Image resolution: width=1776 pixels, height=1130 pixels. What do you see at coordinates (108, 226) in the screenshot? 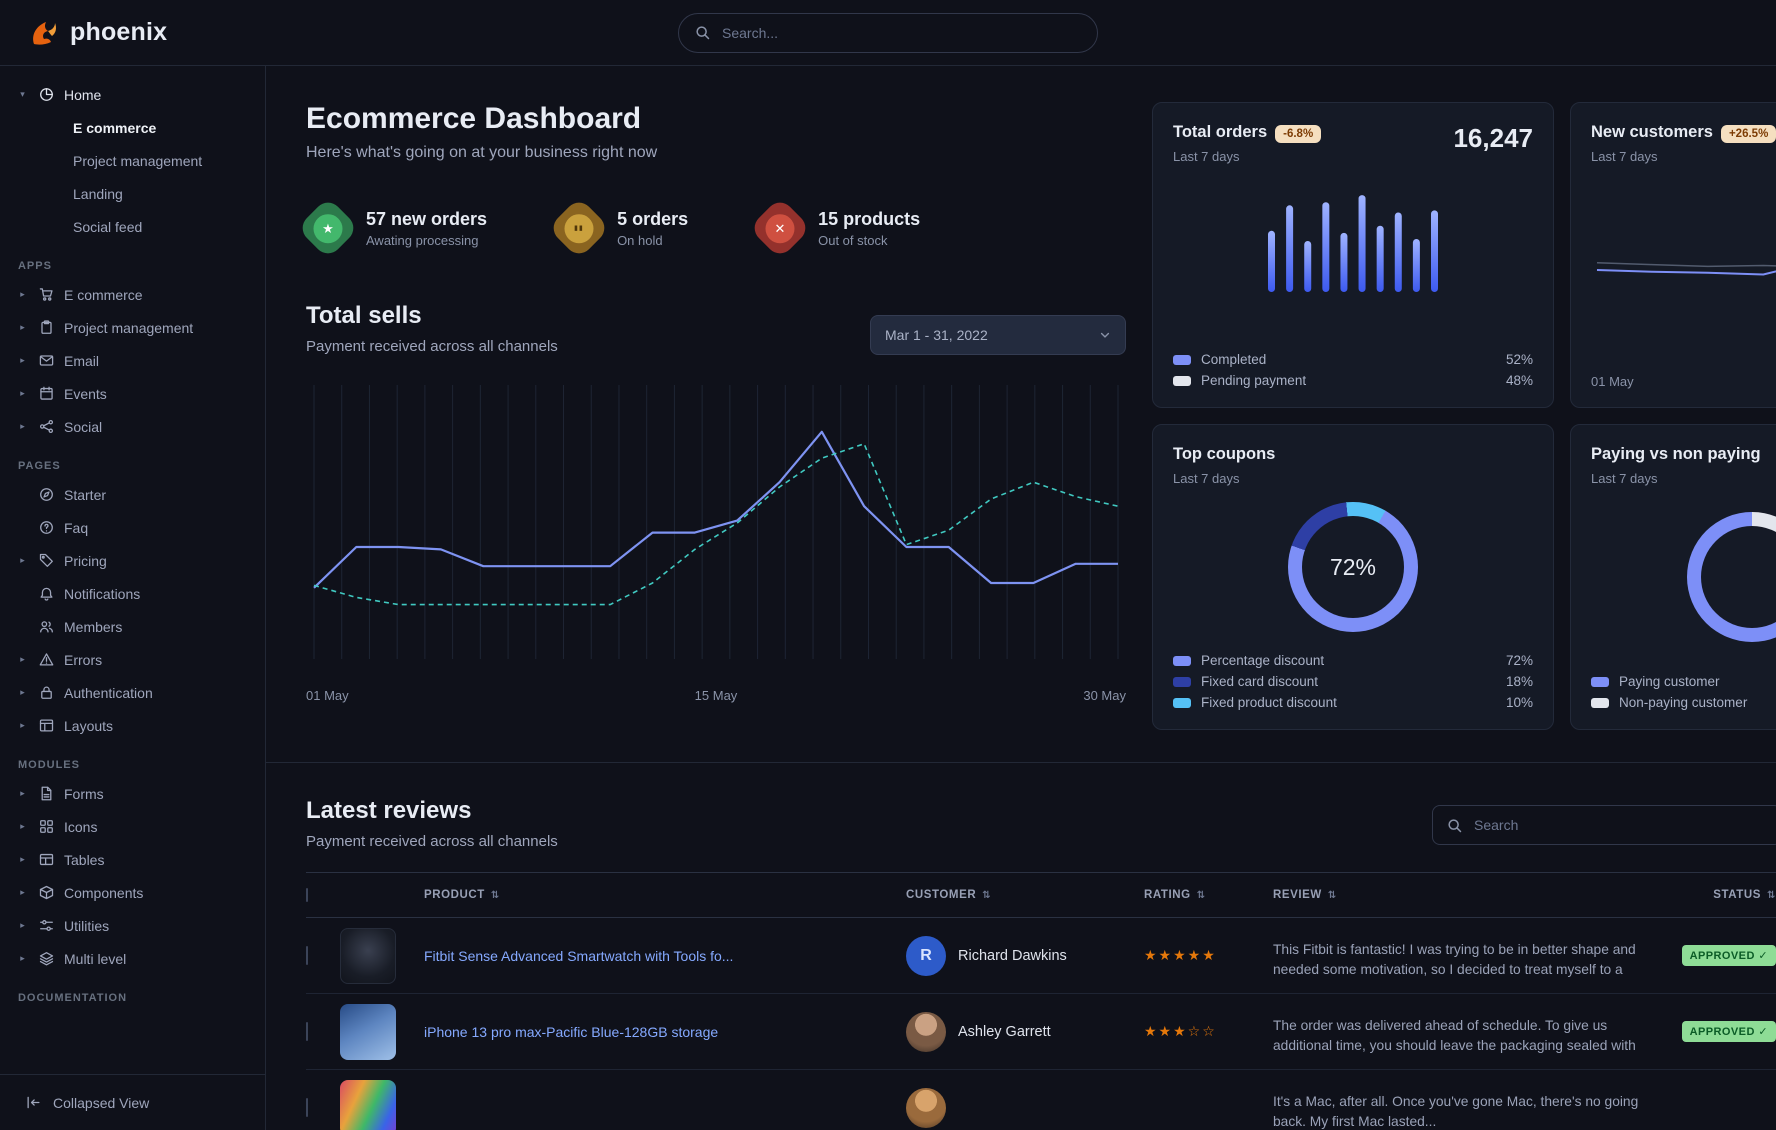
I see `sidebar-subitem-social-feed: Social feed` at bounding box center [108, 226].